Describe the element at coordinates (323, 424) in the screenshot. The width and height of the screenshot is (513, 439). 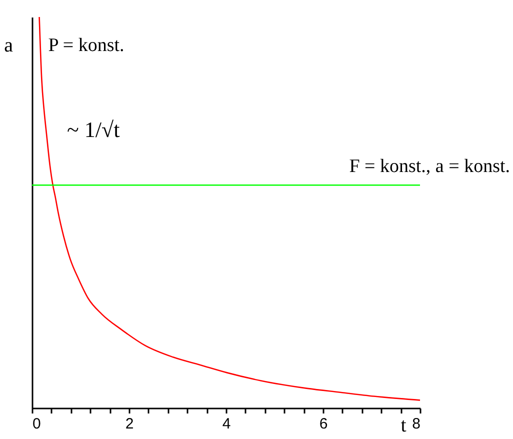
I see `x-tick-label: 6` at that location.